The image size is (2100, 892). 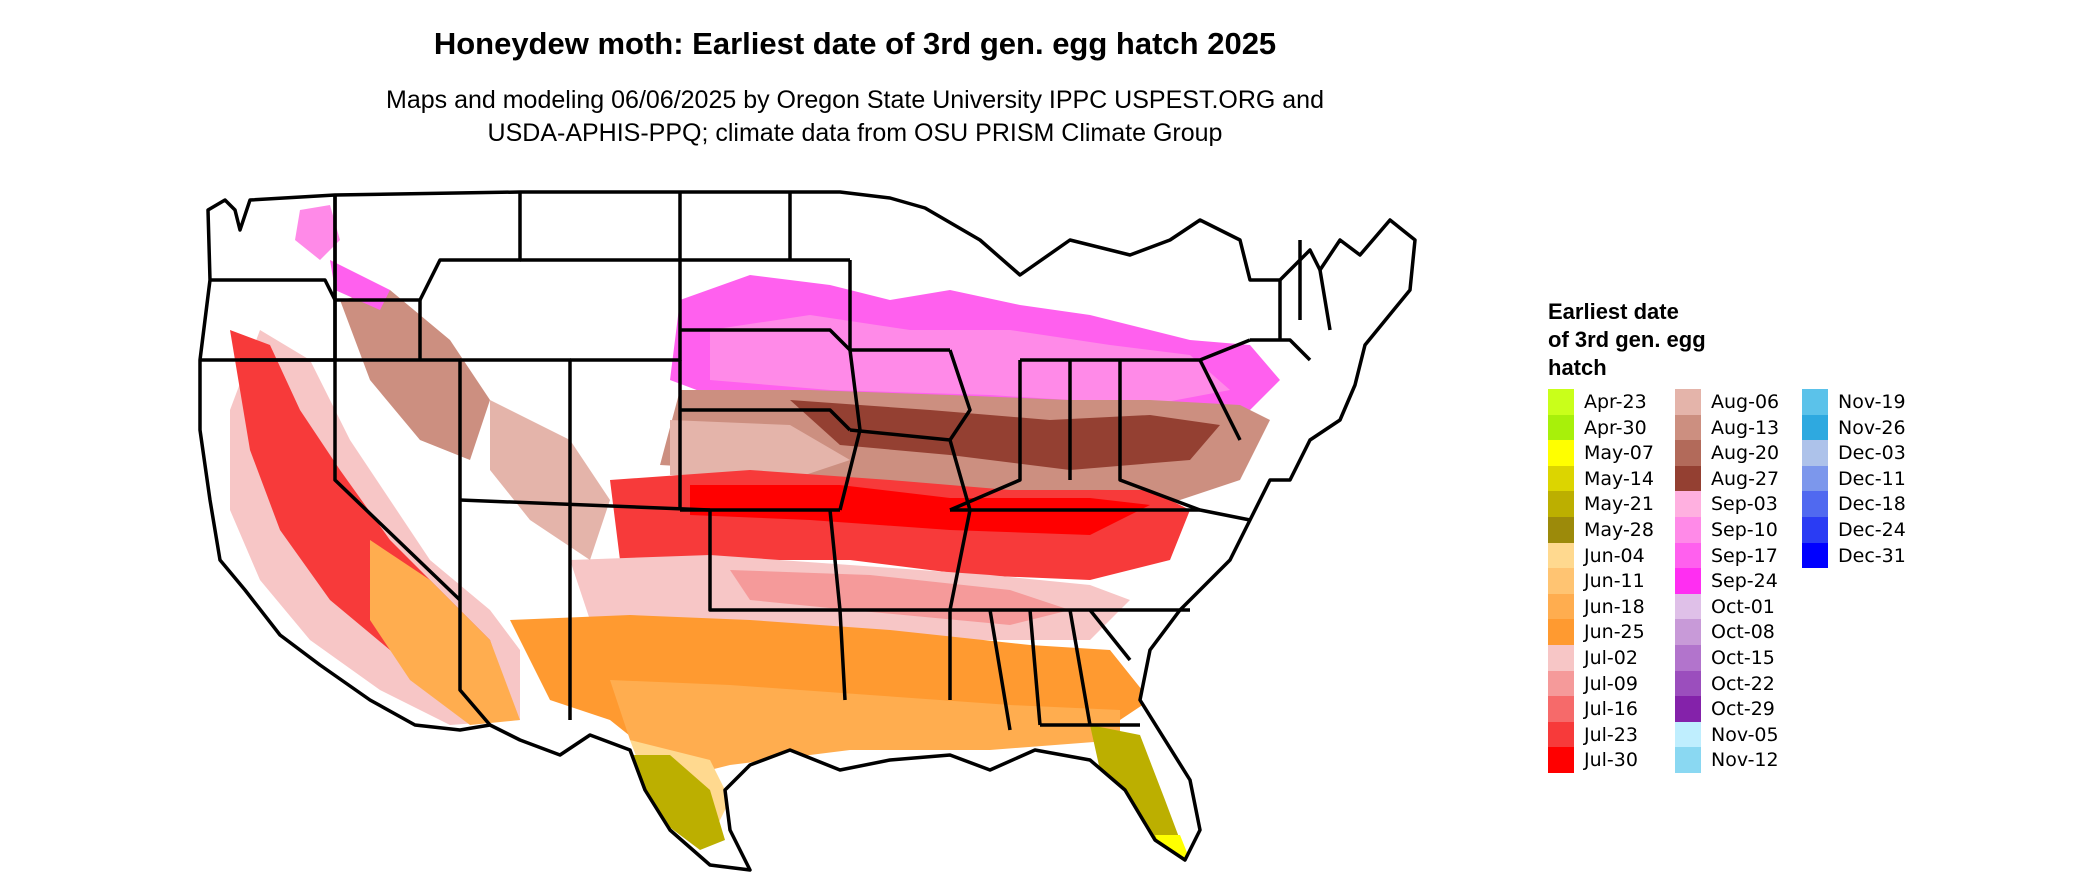 What do you see at coordinates (1872, 453) in the screenshot?
I see `legend-label: Dec-03` at bounding box center [1872, 453].